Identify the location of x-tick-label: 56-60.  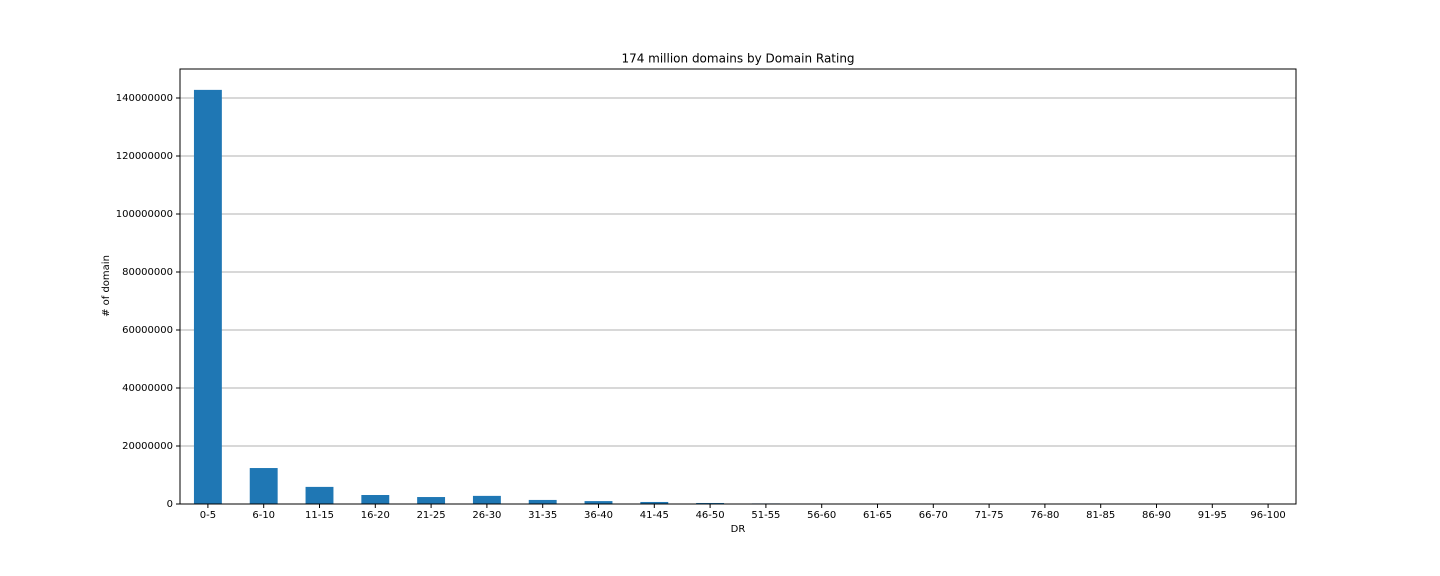
(821, 515).